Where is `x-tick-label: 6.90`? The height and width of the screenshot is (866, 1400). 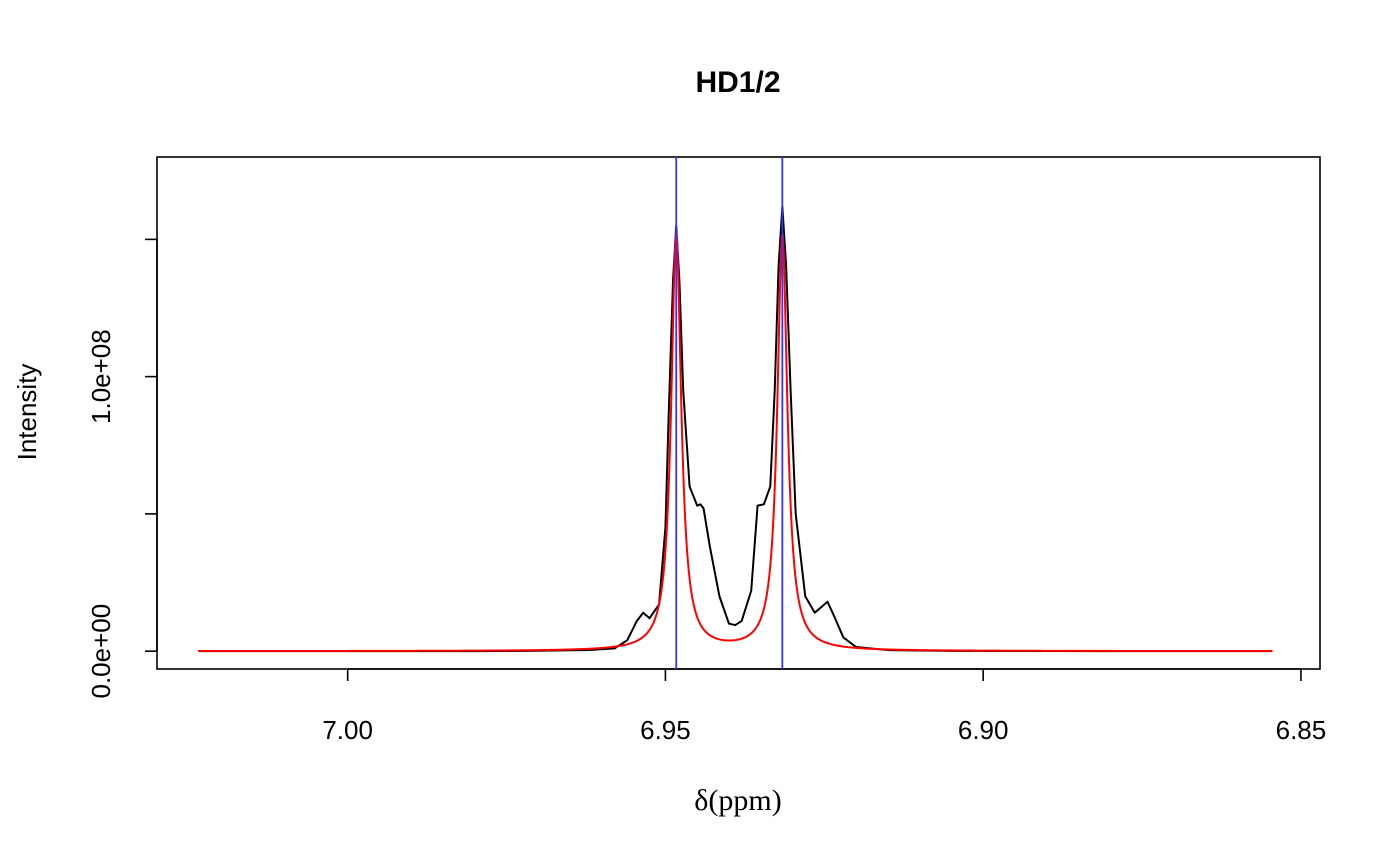
x-tick-label: 6.90 is located at coordinates (983, 730).